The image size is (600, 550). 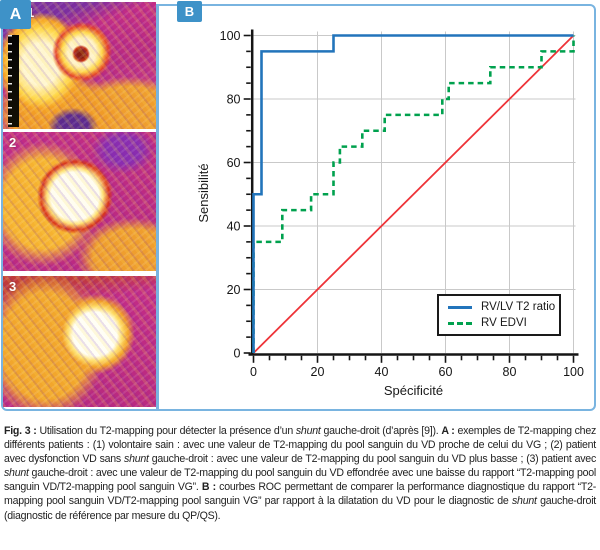 What do you see at coordinates (460, 323) in the screenshot?
I see `legend-line-dashed-green` at bounding box center [460, 323].